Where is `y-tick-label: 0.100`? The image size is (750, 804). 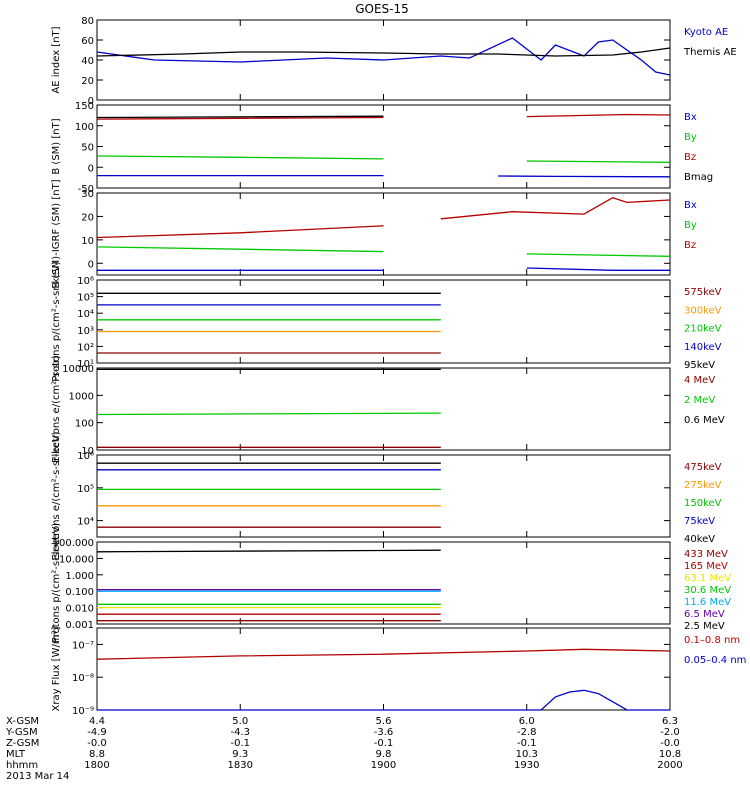
y-tick-label: 0.100 is located at coordinates (79, 592).